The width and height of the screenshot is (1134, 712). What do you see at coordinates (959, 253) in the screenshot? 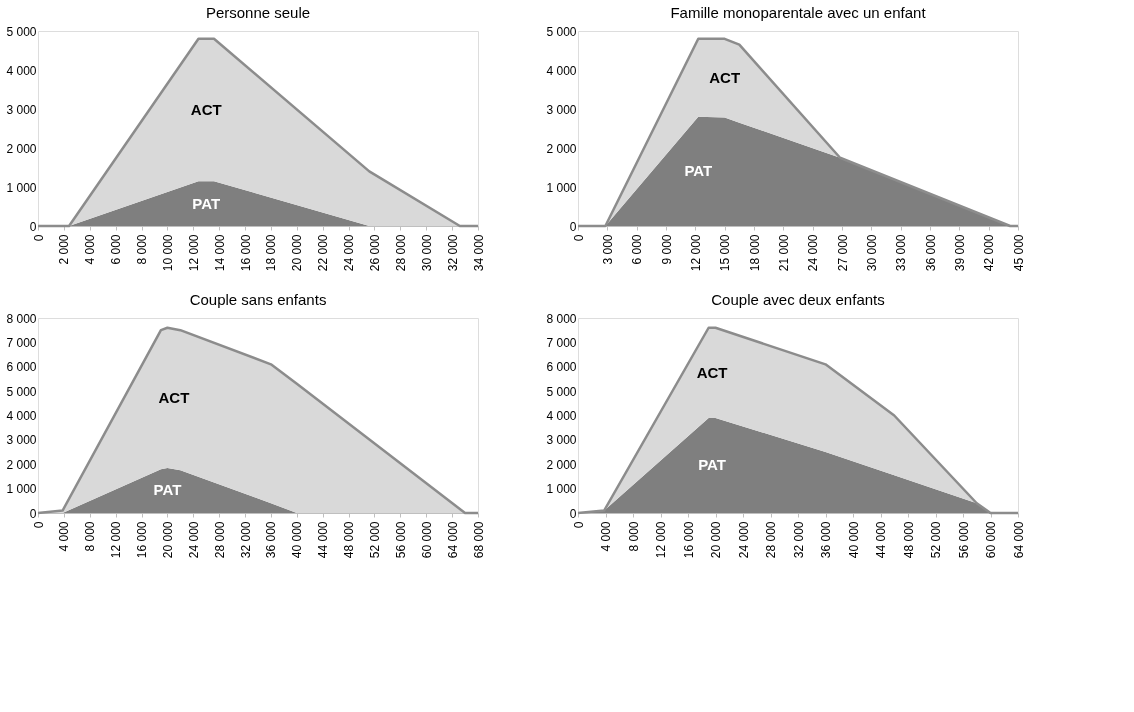
I see `x-tick-label: 39 000` at bounding box center [959, 253].